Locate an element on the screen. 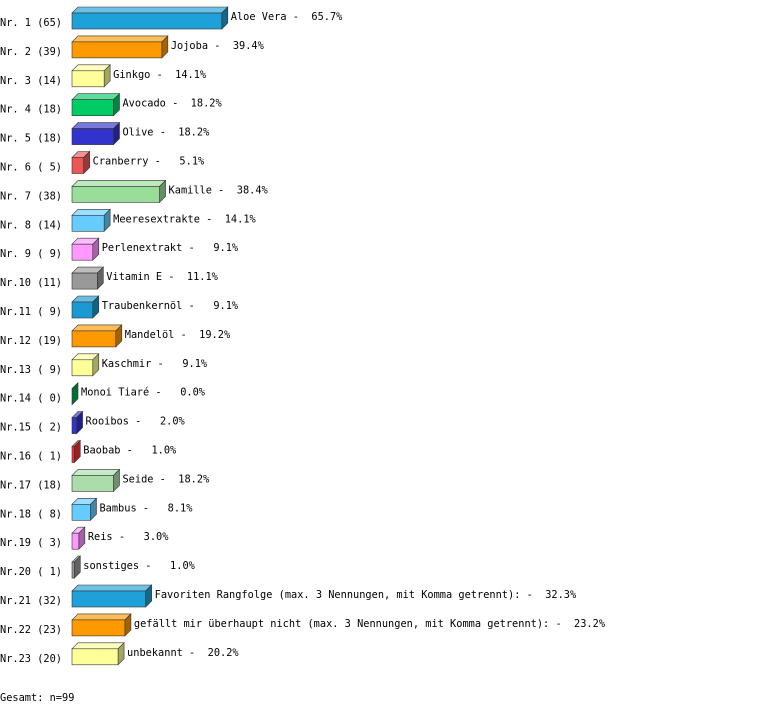 This screenshot has width=759, height=715. row-label: Nr. 5 (18) is located at coordinates (31, 139).